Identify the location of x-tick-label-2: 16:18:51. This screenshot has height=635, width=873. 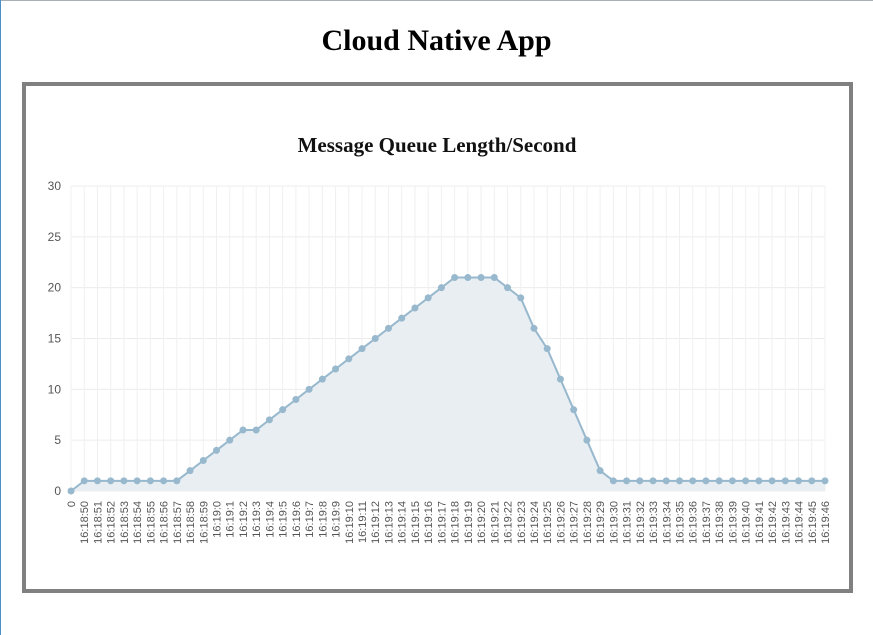
(98, 522).